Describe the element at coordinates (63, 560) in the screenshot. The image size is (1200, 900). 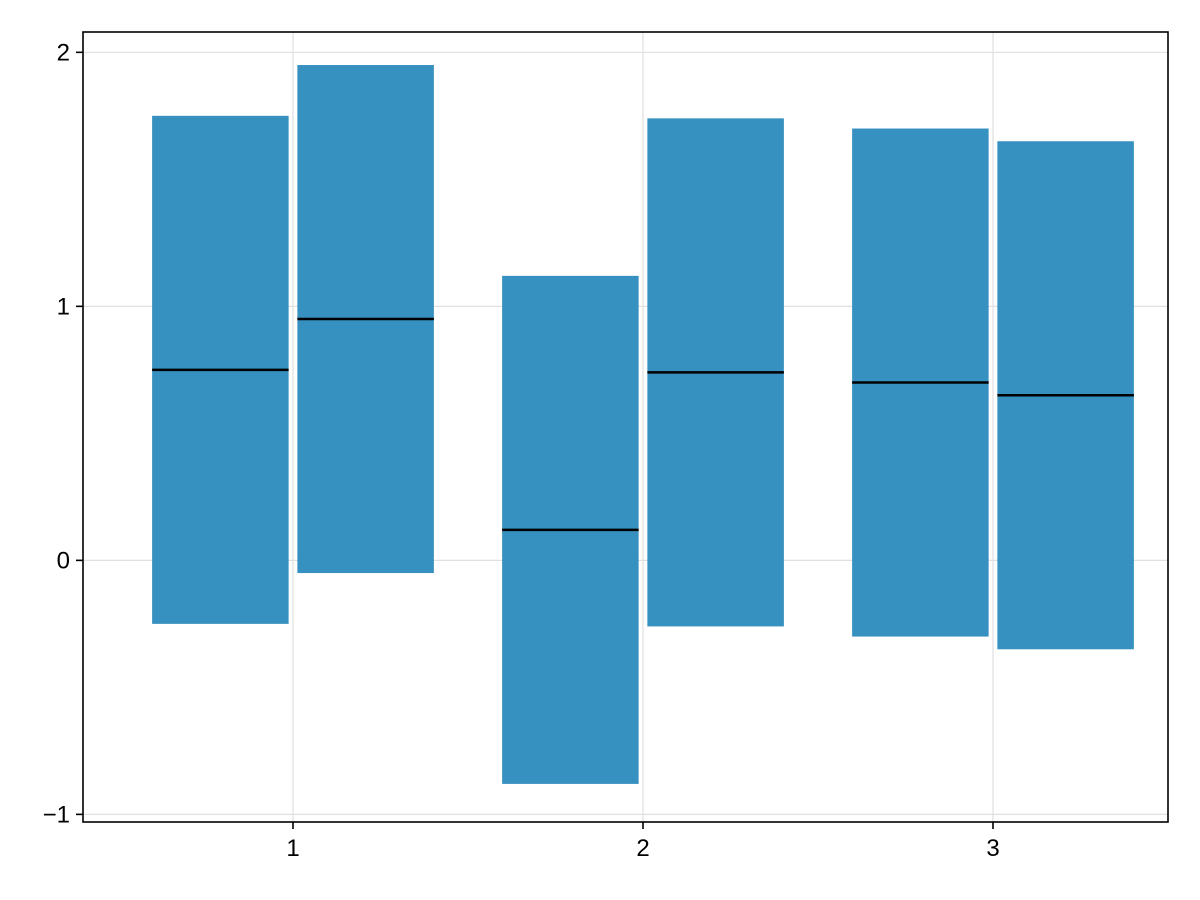
I see `y-tick-label: 0` at that location.